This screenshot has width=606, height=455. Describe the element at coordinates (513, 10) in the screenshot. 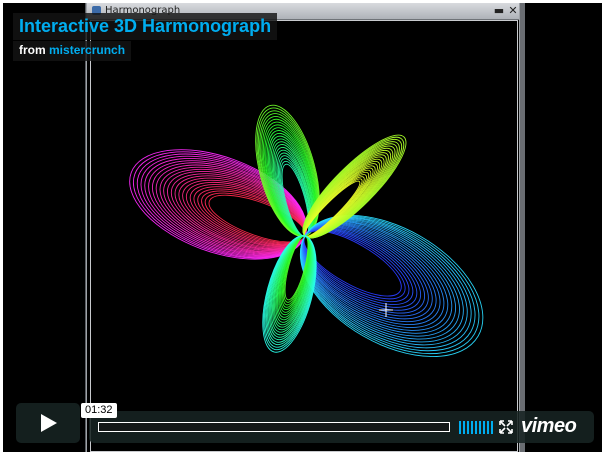

I see `close-icon: ✕` at that location.